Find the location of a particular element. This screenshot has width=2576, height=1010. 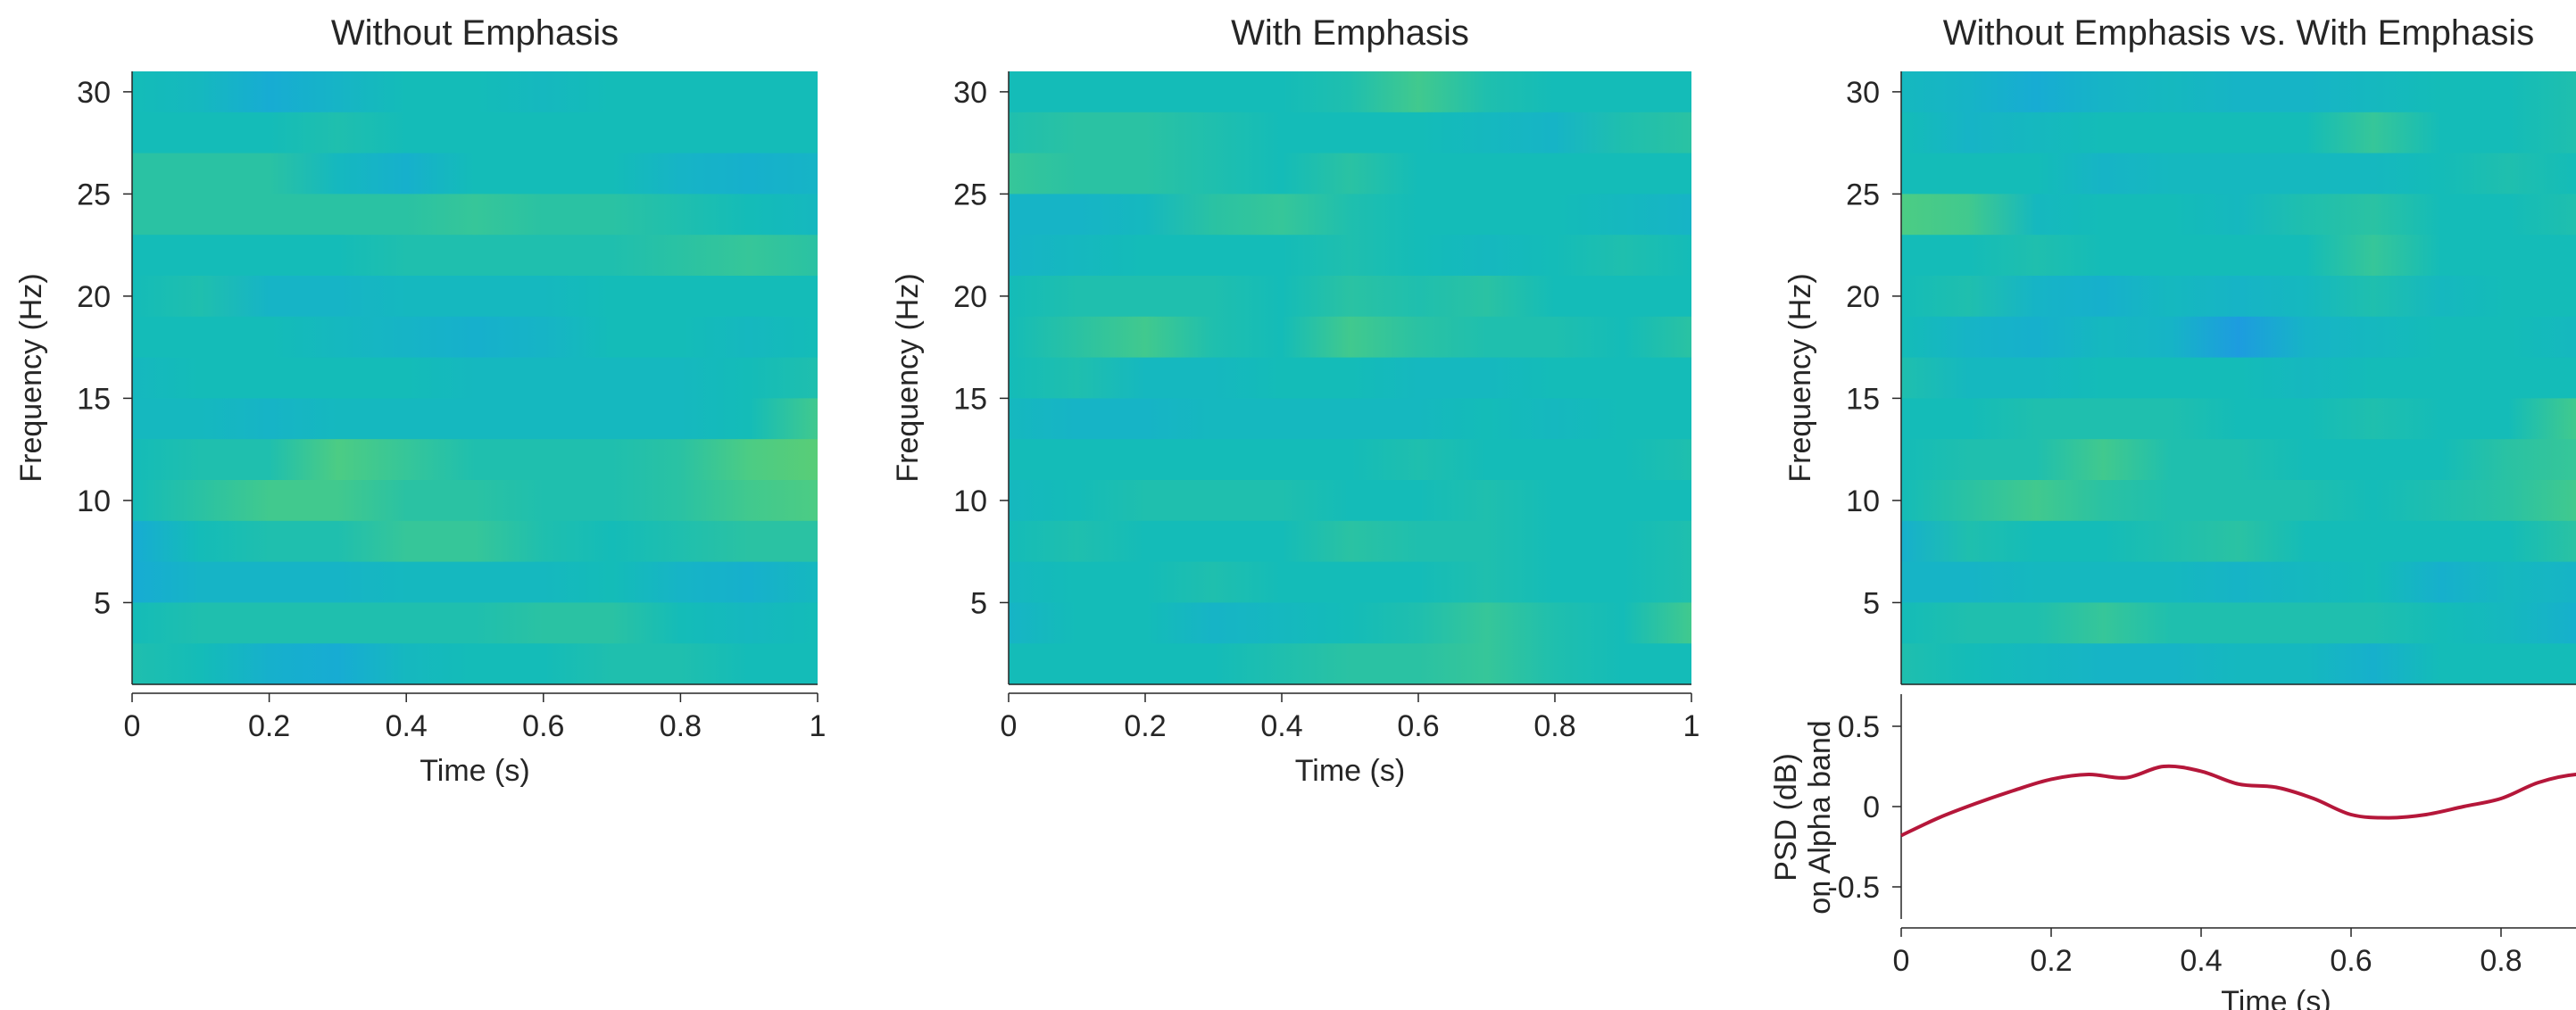

y-tick-label: -0.5 is located at coordinates (1854, 888).